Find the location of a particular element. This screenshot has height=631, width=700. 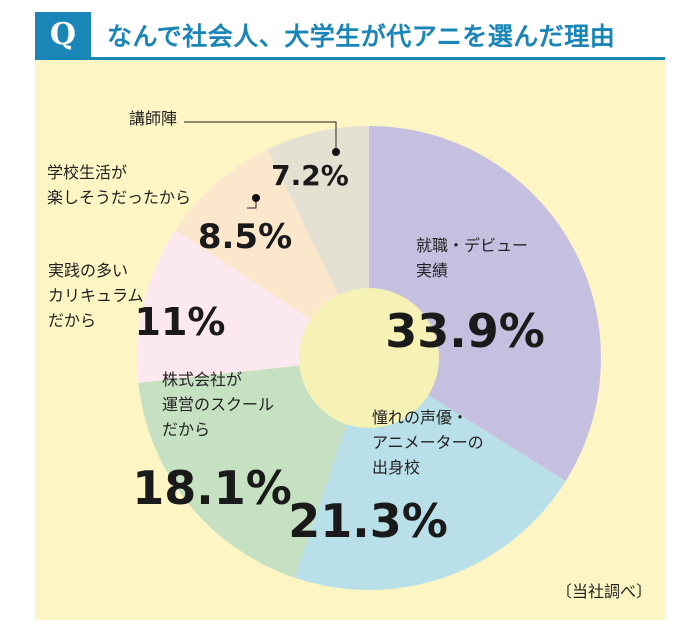

center-hole is located at coordinates (369, 358).